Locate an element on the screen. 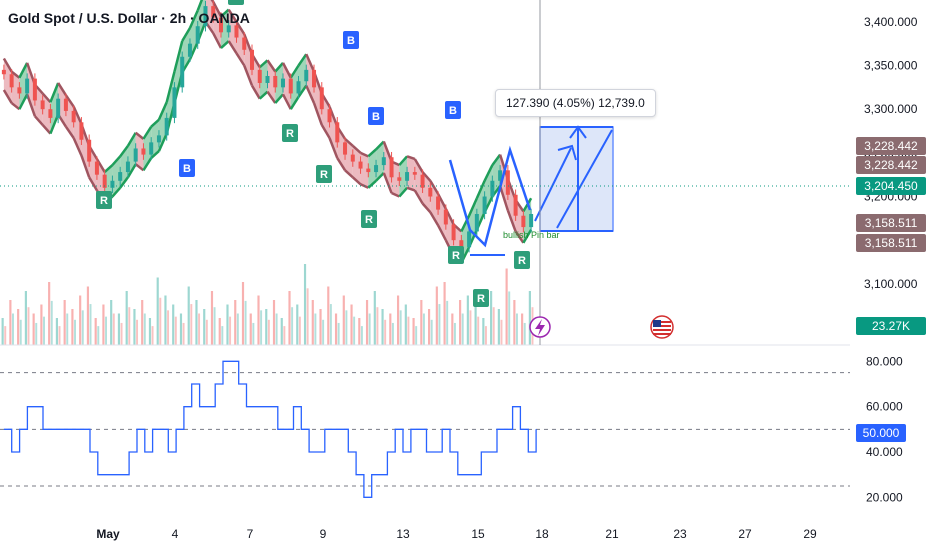  price-tag-last: 3,204.450 is located at coordinates (891, 186).